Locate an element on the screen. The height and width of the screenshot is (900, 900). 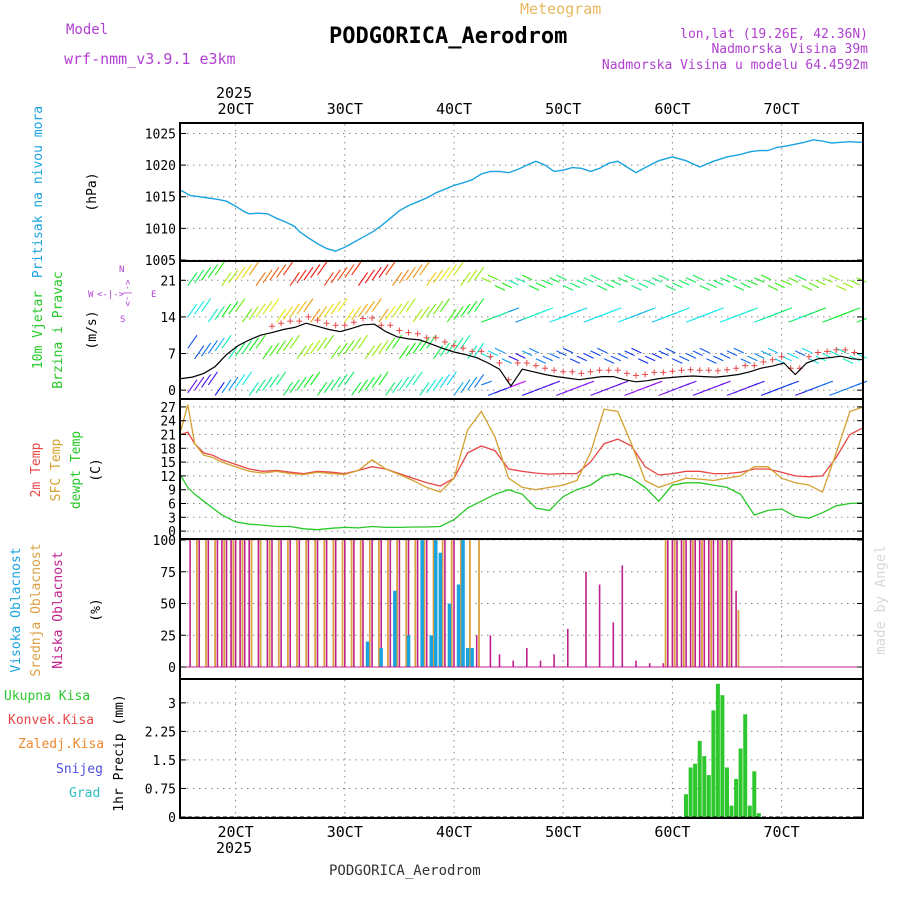
legend-total-precip: Ukupna Kisa is located at coordinates (47, 696).